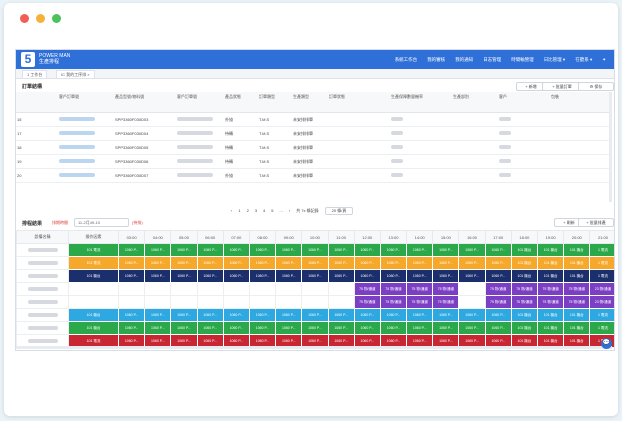 The width and height of the screenshot is (622, 421). I want to click on menu-item-logs: 日志管理, so click(492, 59).